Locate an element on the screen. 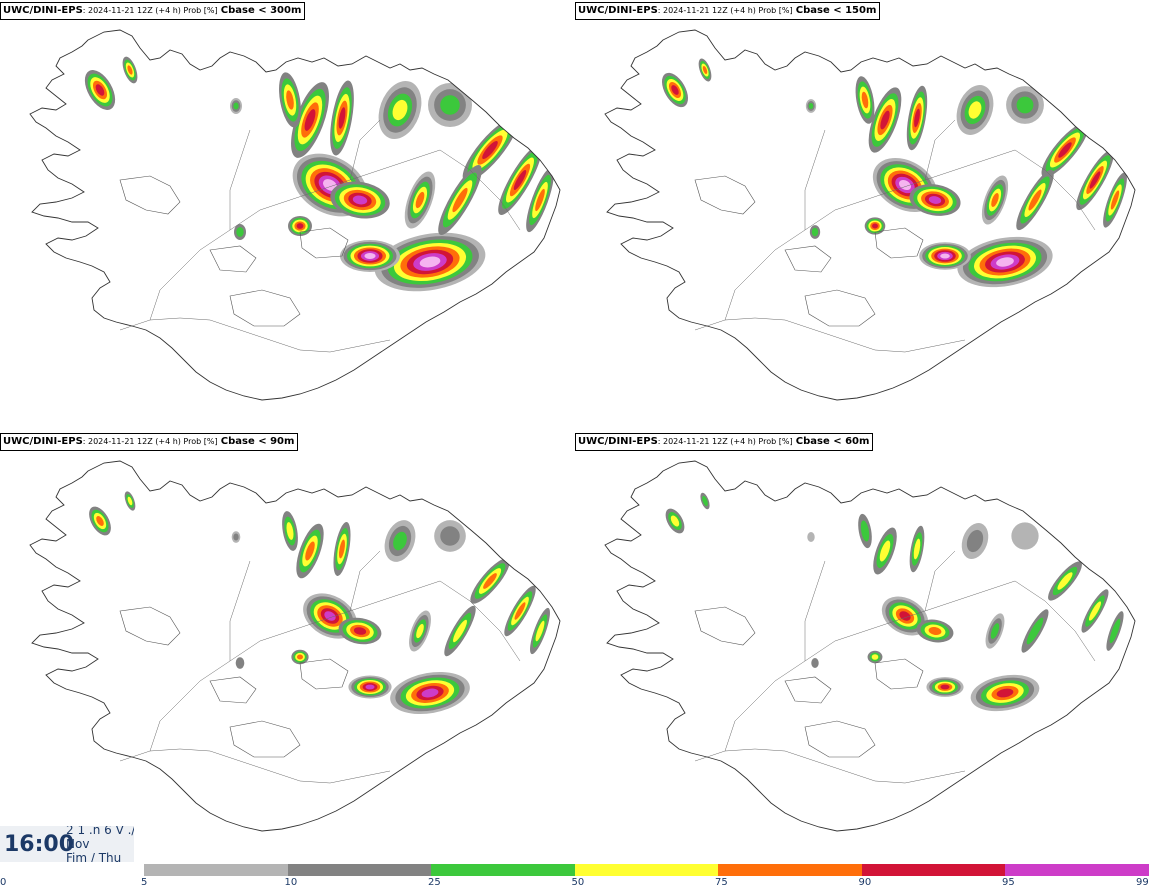 The image size is (1150, 891). legend-tick-label: 5 is located at coordinates (144, 882).